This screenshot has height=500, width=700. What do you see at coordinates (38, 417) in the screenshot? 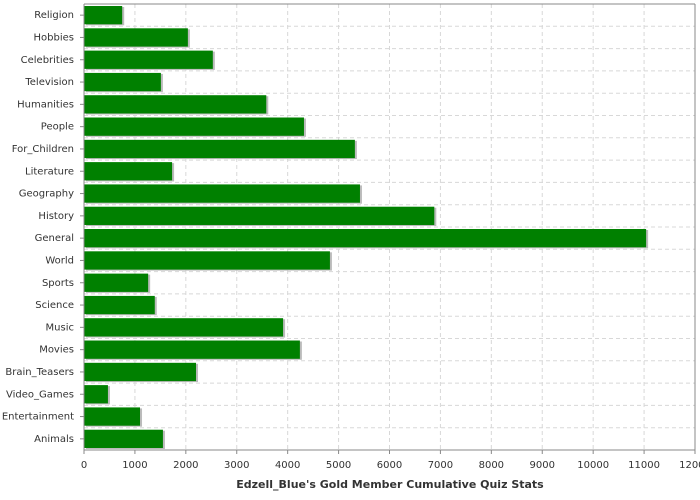
I see `y-tick-label: Entertainment` at bounding box center [38, 417].